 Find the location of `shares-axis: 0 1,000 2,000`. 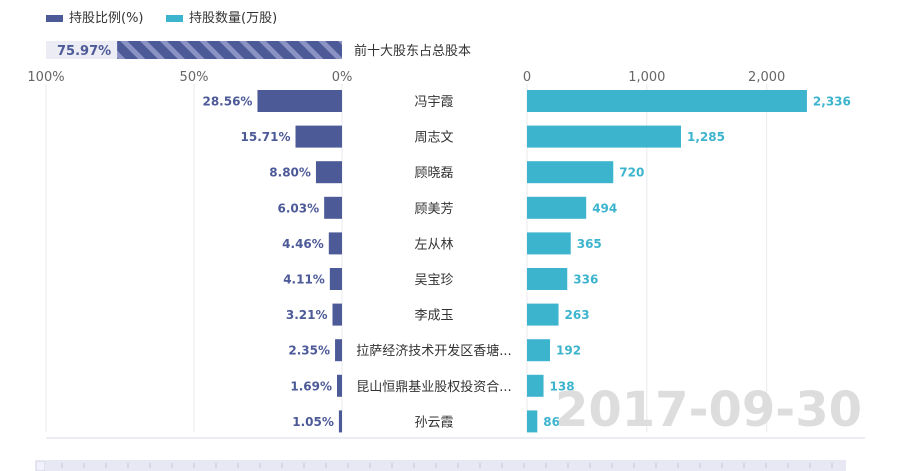

shares-axis: 0 1,000 2,000 is located at coordinates (654, 77).